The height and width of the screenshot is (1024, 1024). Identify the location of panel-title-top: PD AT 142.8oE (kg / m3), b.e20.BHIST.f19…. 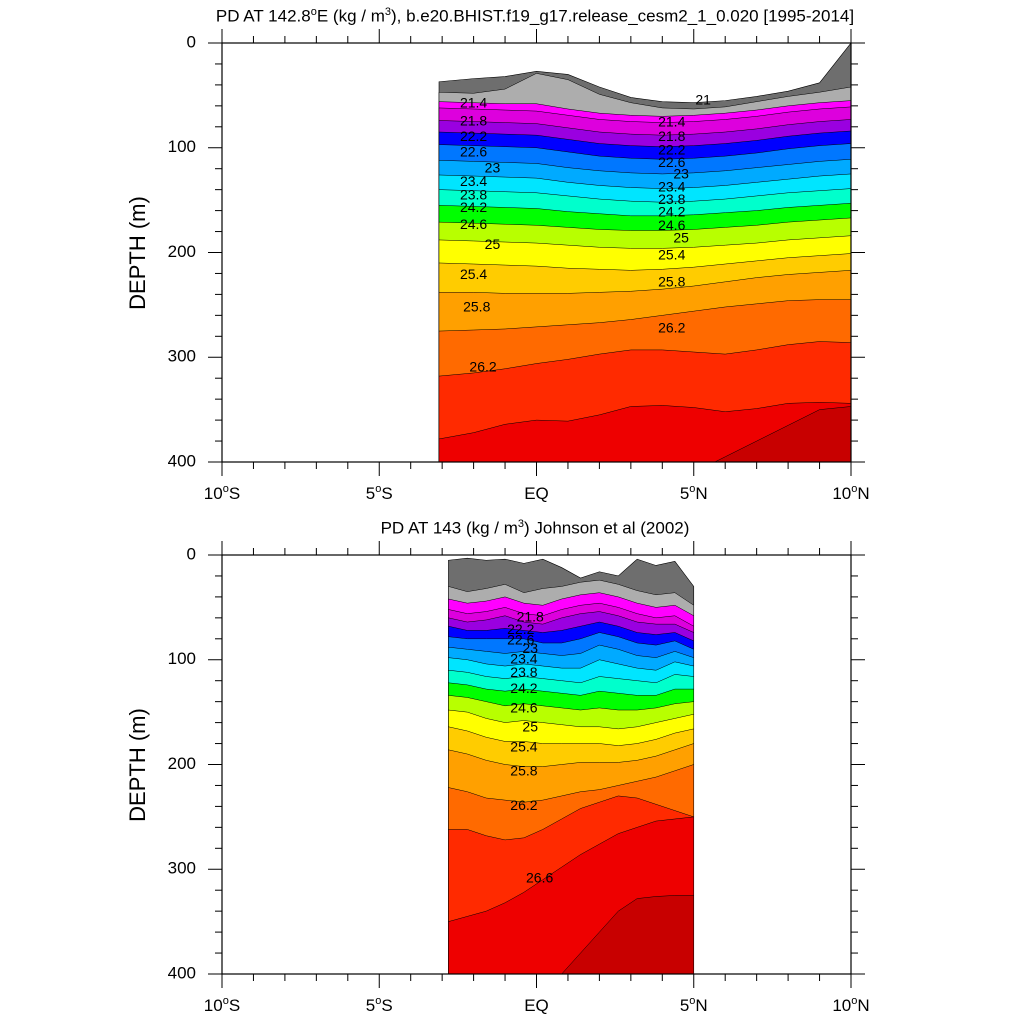
(512, 16).